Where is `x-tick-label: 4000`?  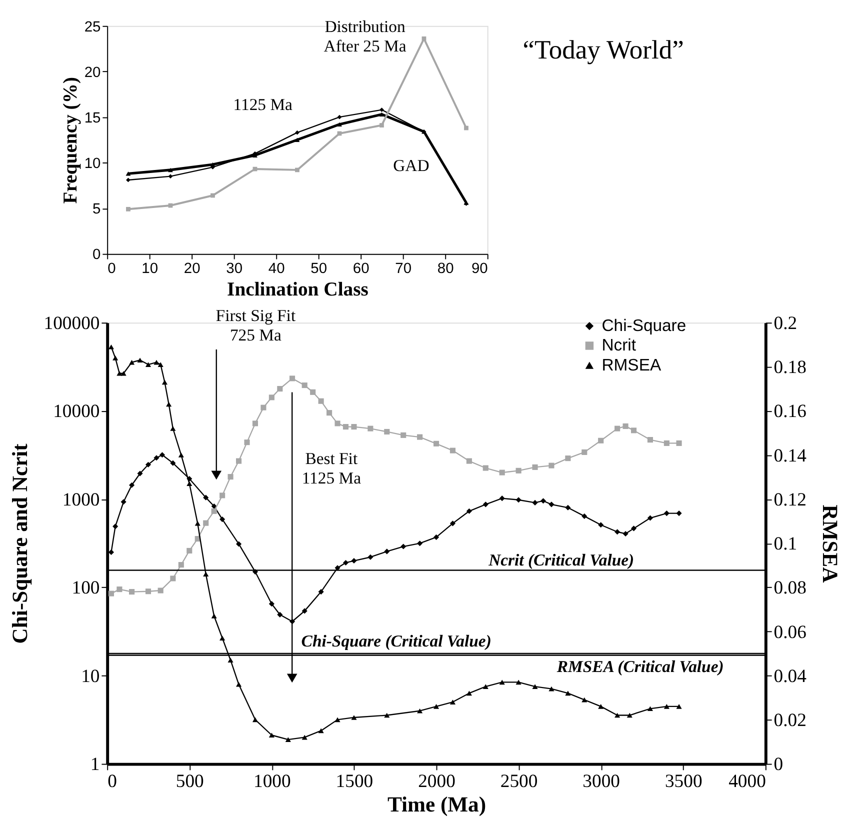
x-tick-label: 4000 is located at coordinates (747, 781).